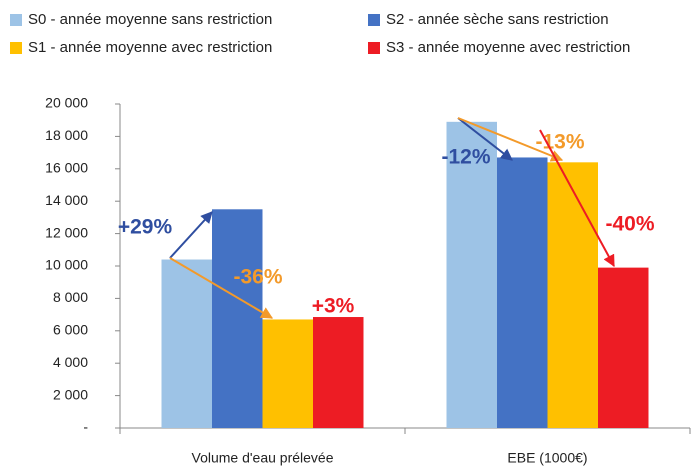 The height and width of the screenshot is (467, 692). What do you see at coordinates (547, 458) in the screenshot?
I see `x-tick-label: EBE (1000€)` at bounding box center [547, 458].